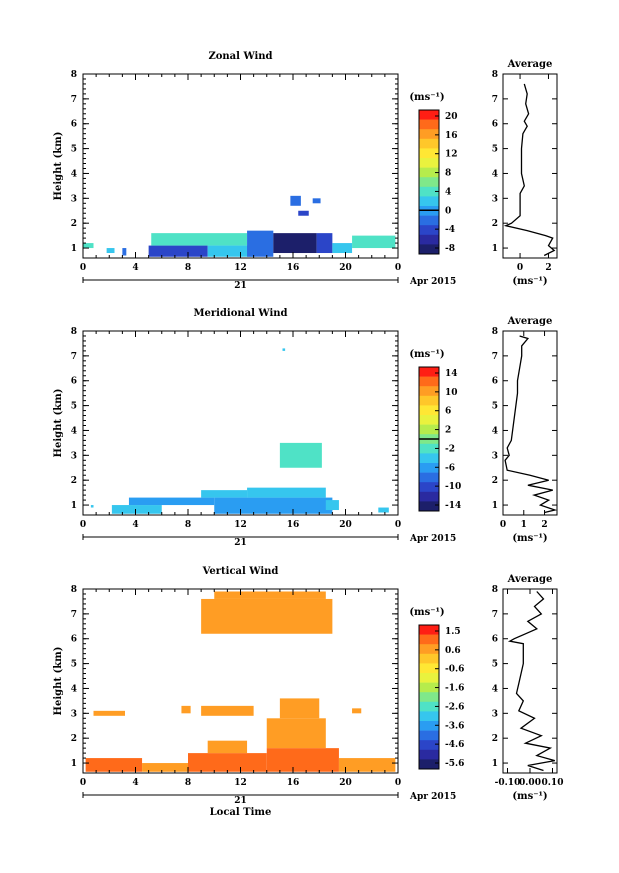 This screenshot has height=873, width=619. I want to click on y-tick-label: 7, so click(74, 615).